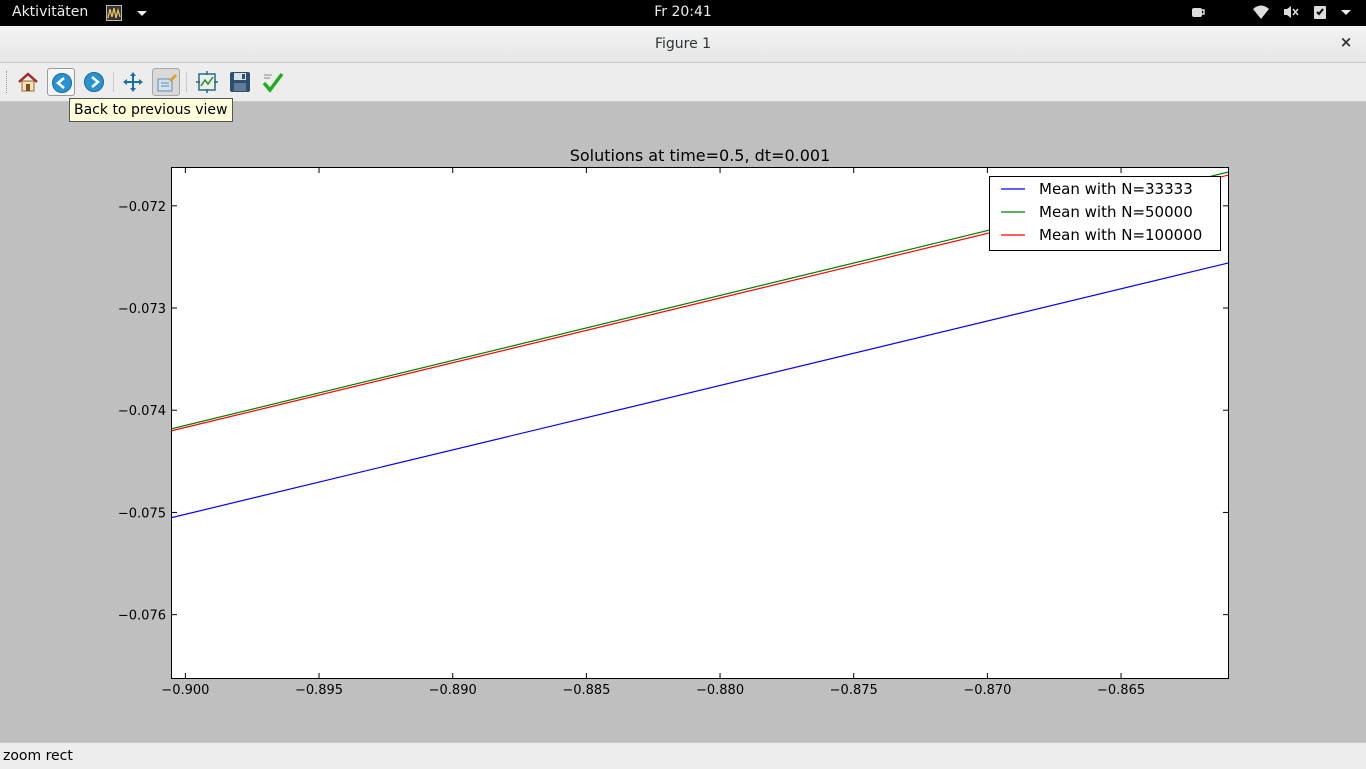 Image resolution: width=1366 pixels, height=769 pixels. I want to click on x-tick: −0.890, so click(453, 433).